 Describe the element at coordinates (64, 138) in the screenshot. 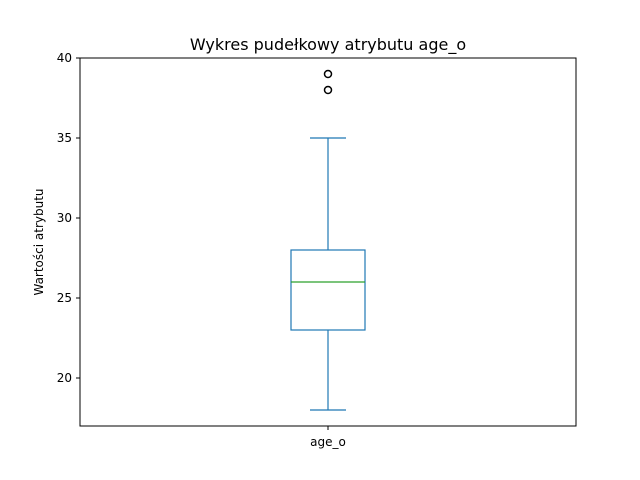

I see `y-tick-label: 35` at that location.